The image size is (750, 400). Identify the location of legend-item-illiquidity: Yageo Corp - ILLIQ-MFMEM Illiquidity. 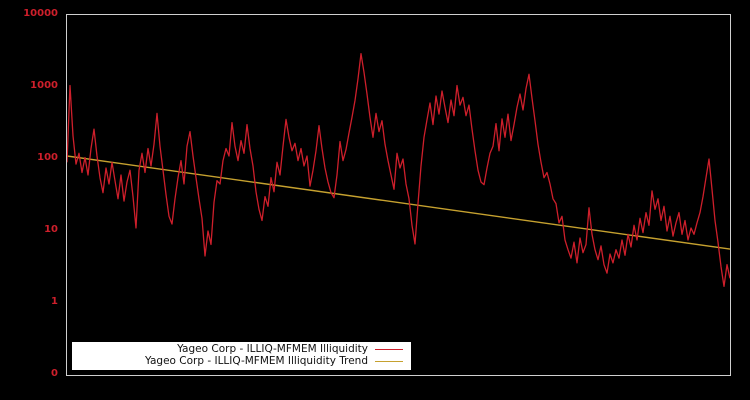
(239, 349).